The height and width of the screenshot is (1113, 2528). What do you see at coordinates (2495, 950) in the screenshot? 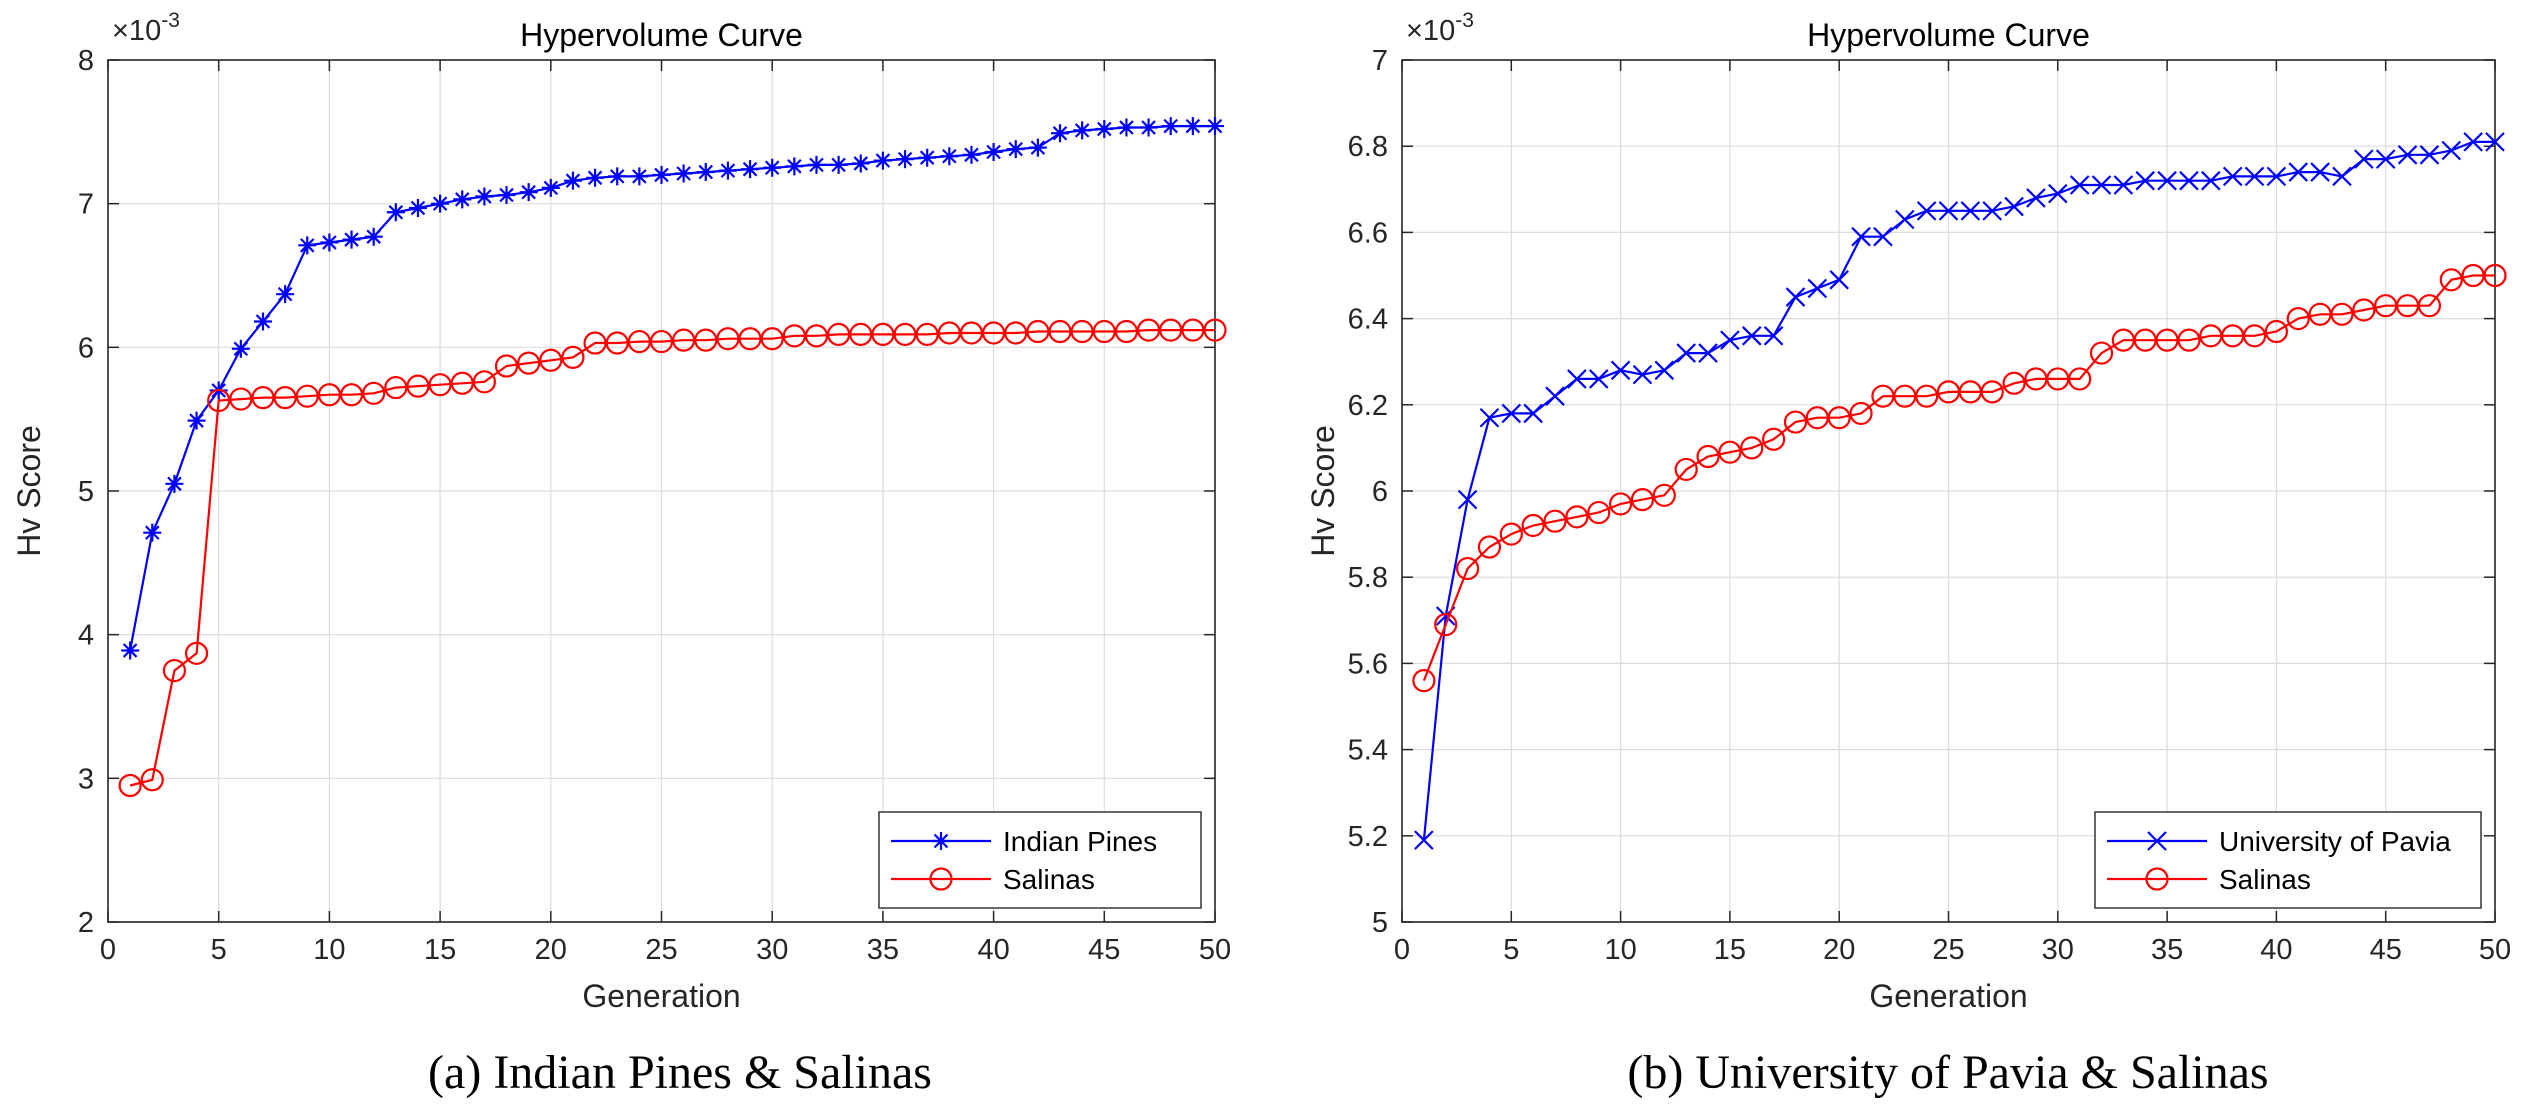
I see `x-tick-label: 50` at bounding box center [2495, 950].